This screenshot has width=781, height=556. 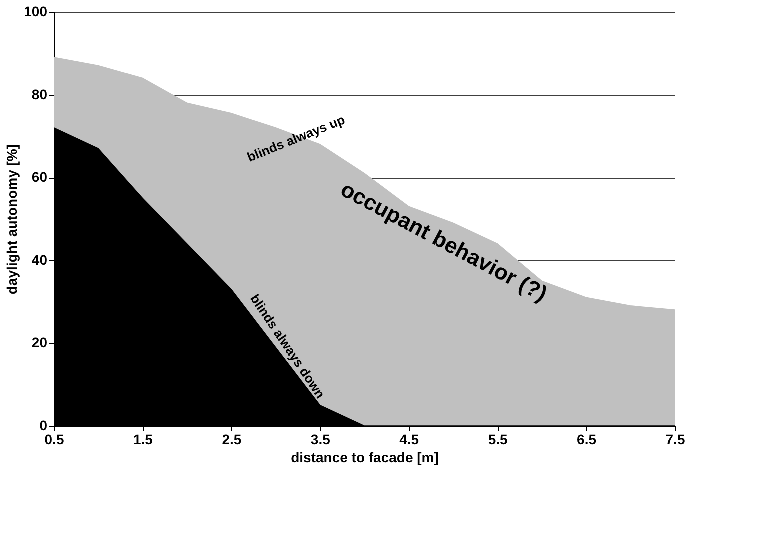 I want to click on y-tick-label: 20, so click(x=40, y=342).